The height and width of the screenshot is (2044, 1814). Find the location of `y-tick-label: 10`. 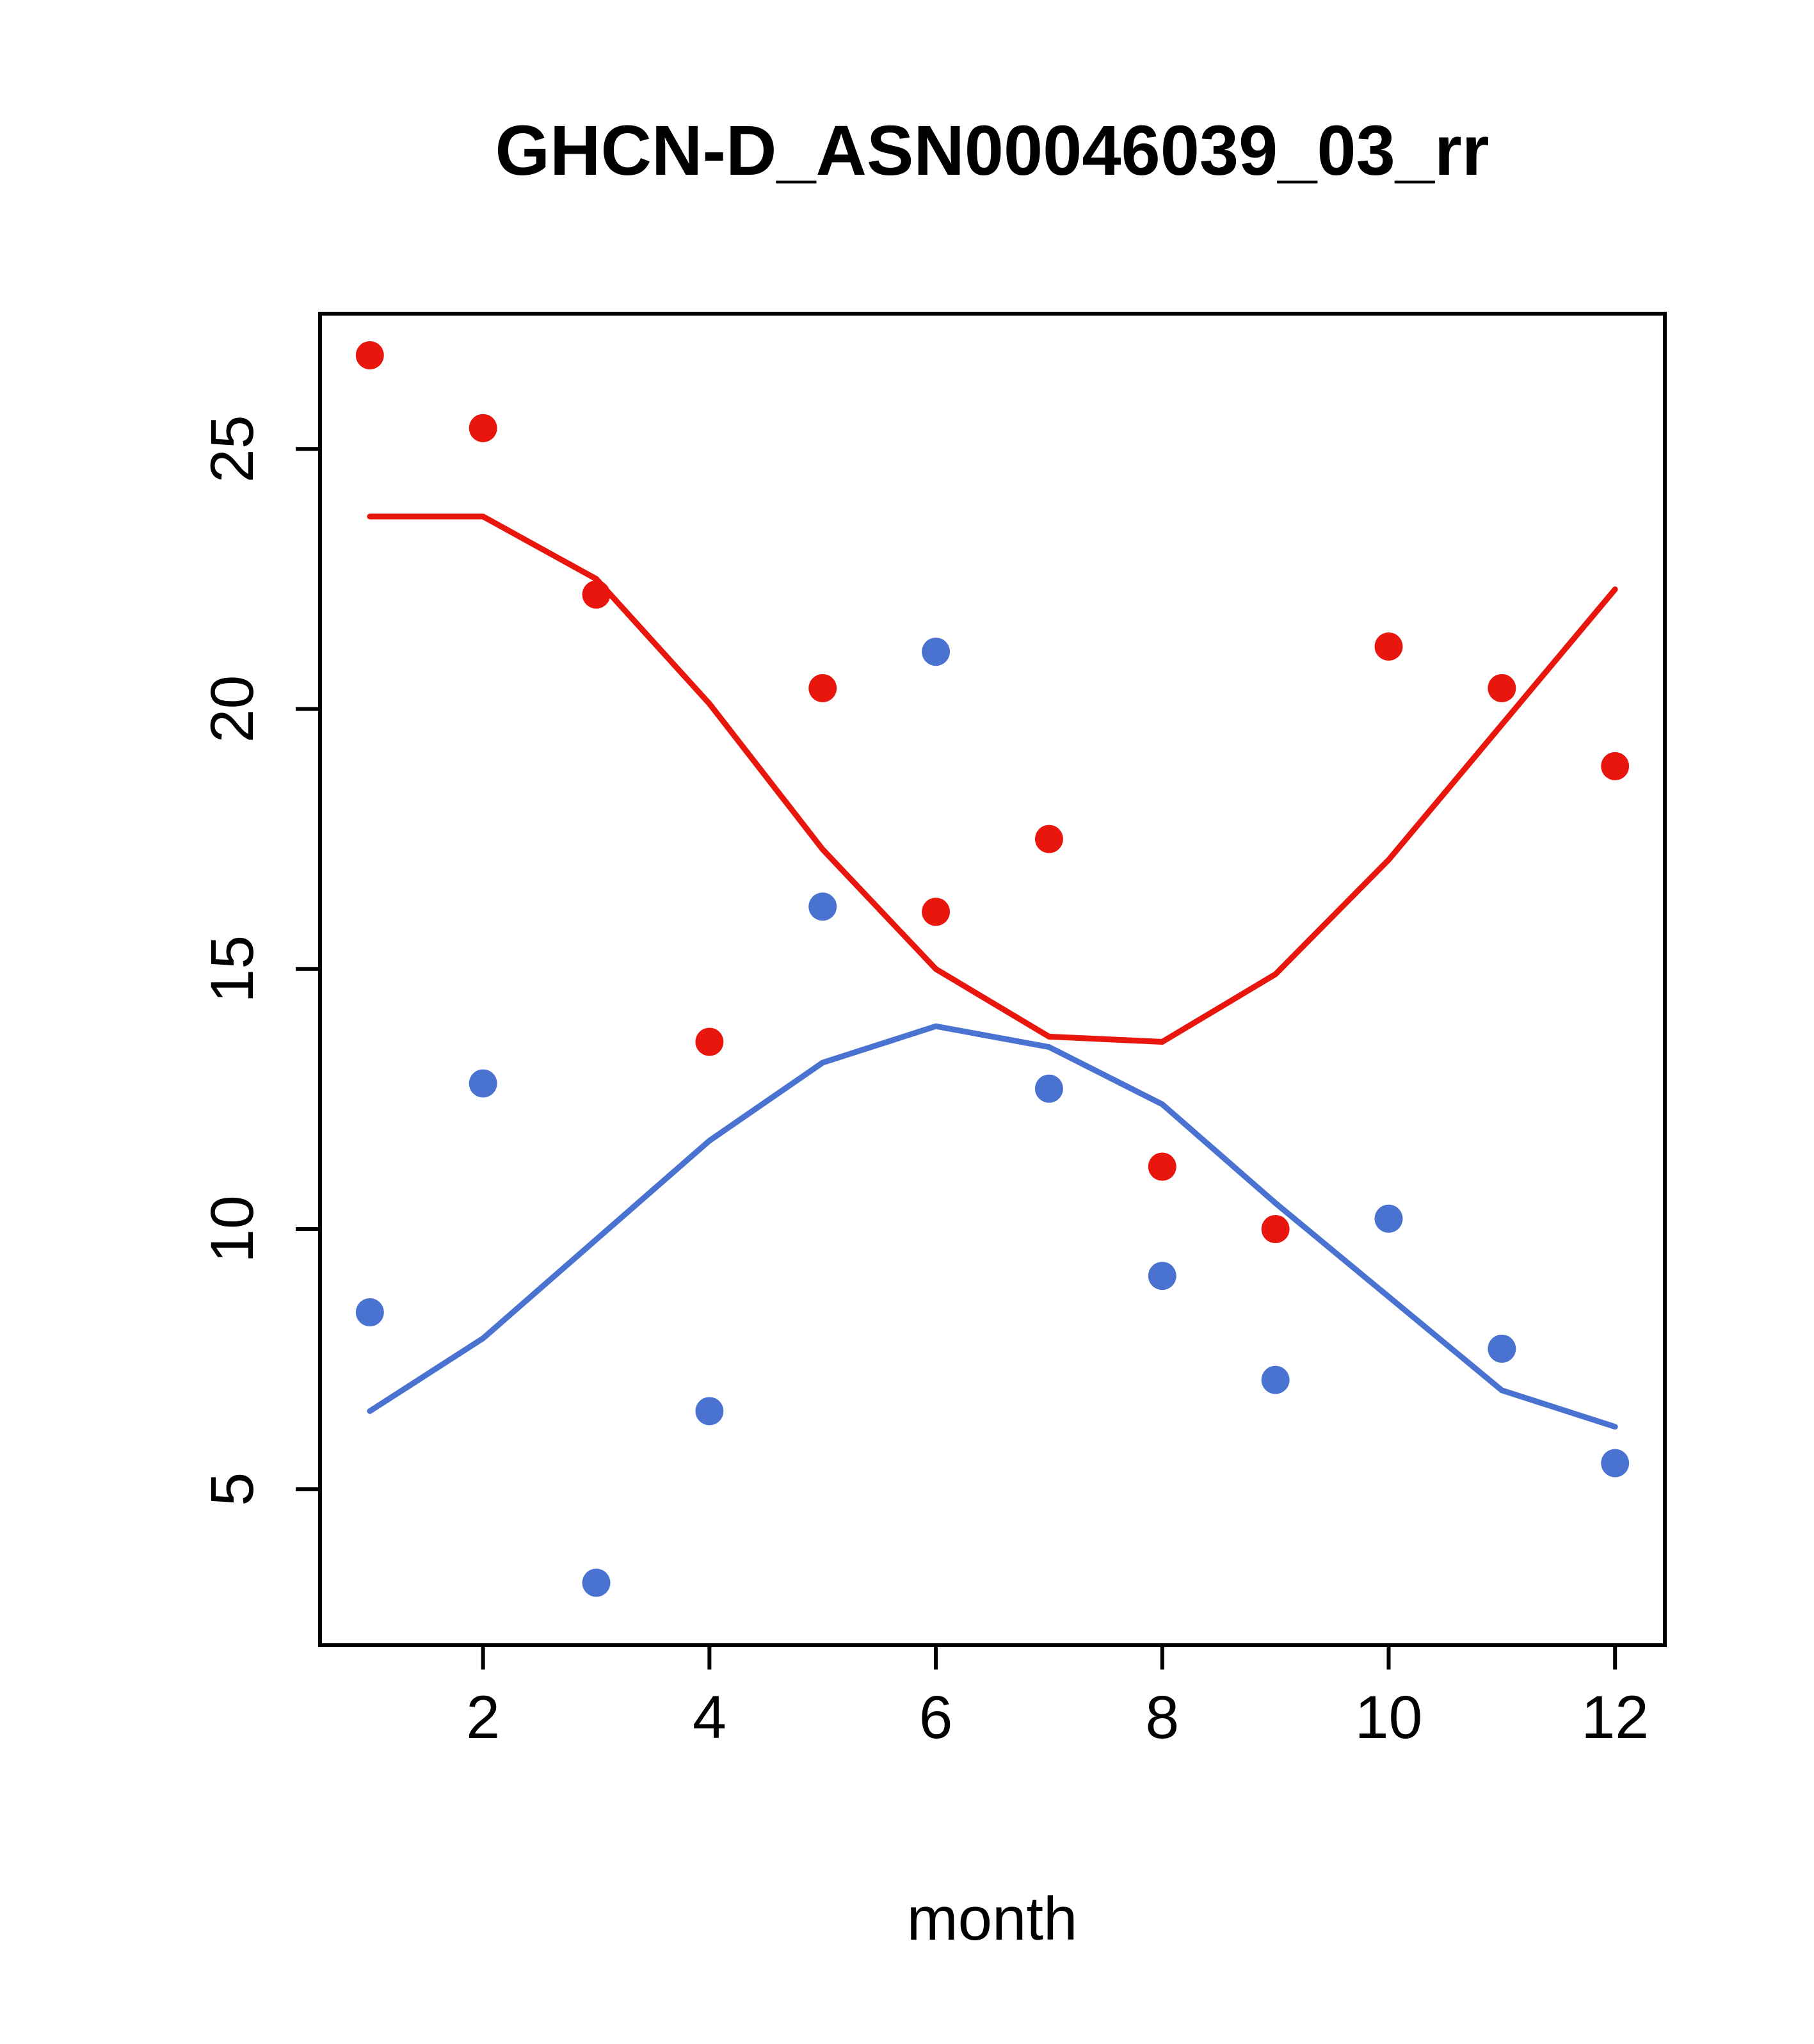

y-tick-label: 10 is located at coordinates (232, 1229).